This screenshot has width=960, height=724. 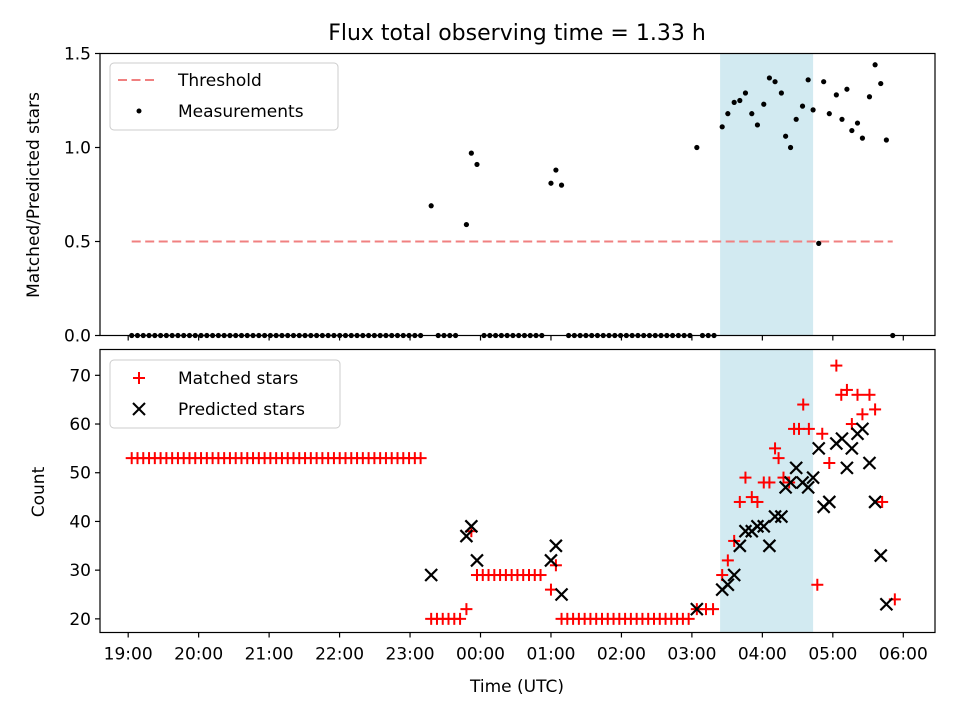 What do you see at coordinates (550, 655) in the screenshot?
I see `x-tick-label: 01:00` at bounding box center [550, 655].